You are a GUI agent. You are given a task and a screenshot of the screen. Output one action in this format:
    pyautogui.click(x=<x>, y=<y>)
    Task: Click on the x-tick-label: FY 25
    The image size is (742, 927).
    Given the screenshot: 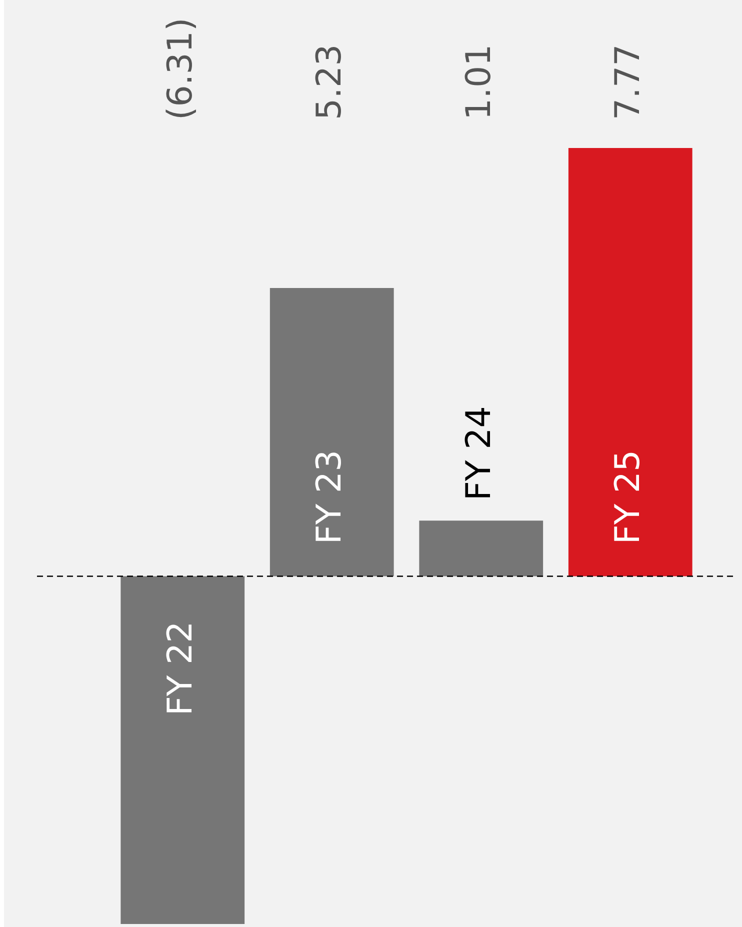 What is the action you would take?
    pyautogui.click(x=628, y=497)
    